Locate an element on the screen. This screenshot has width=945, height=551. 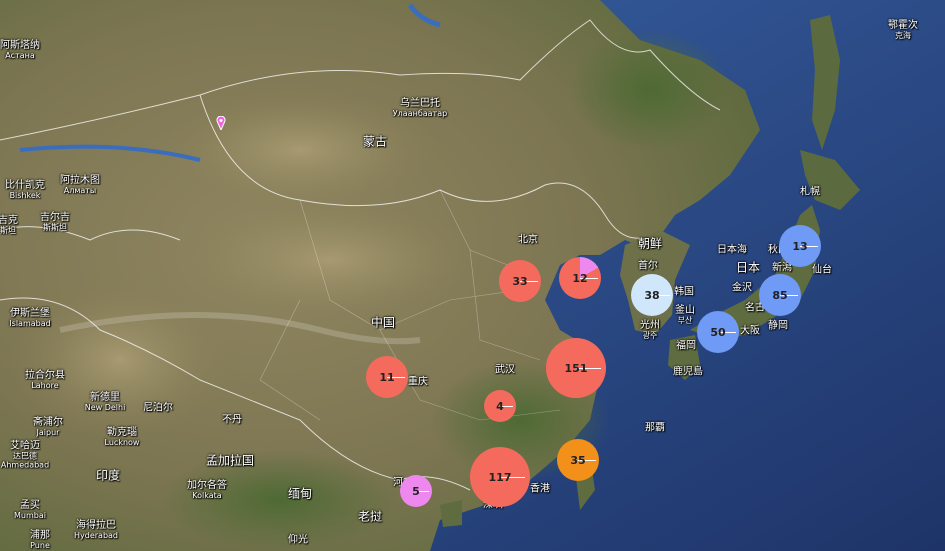
place-subname: Hyderabad is located at coordinates (96, 535).